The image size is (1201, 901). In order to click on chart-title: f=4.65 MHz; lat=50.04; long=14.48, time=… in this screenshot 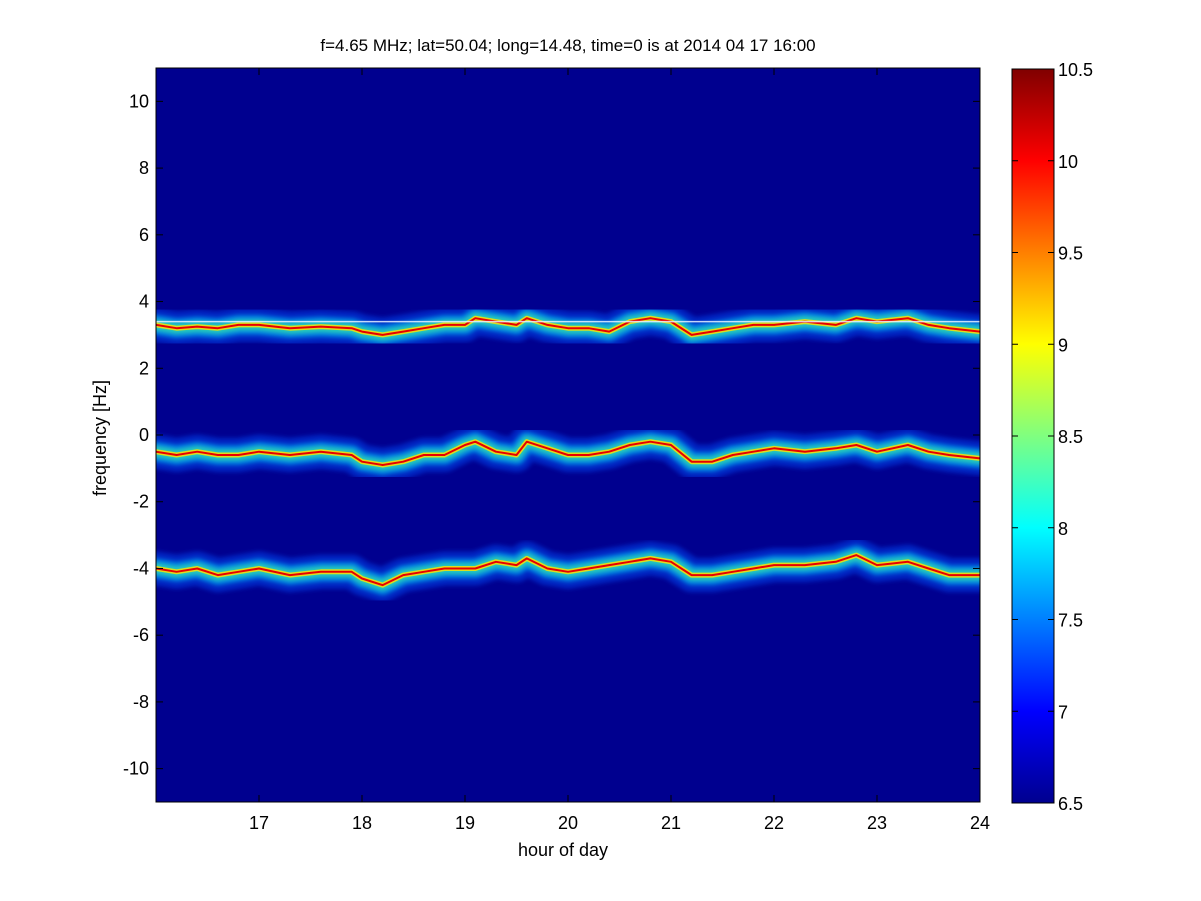, I will do `click(567, 45)`.